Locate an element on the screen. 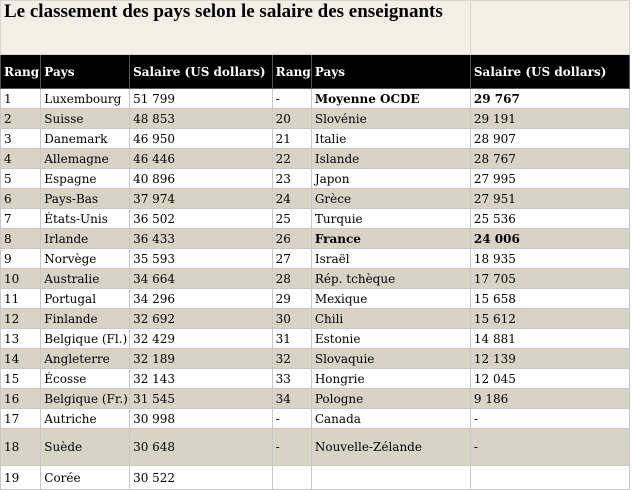  cell-country-right: Moyenne OCDE is located at coordinates (390, 98).